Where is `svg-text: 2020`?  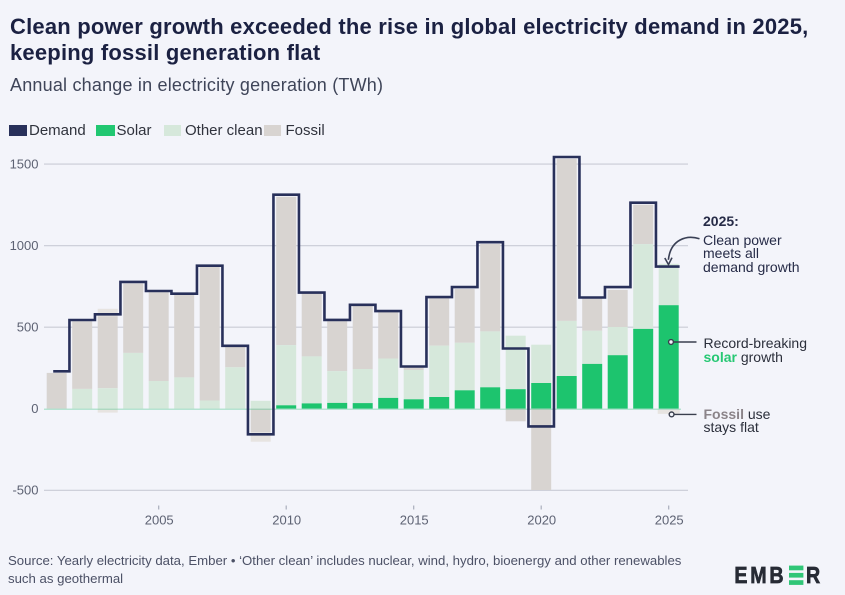 svg-text: 2020 is located at coordinates (541, 520).